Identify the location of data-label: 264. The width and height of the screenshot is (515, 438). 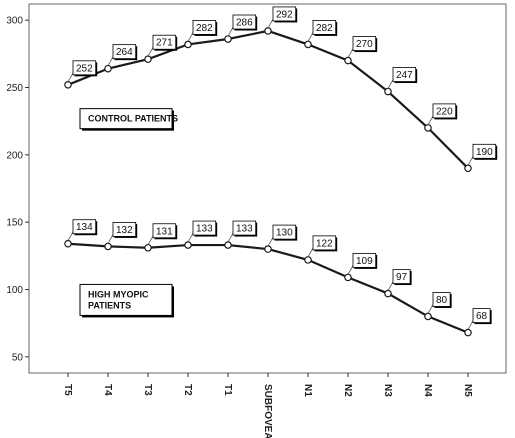
(124, 52).